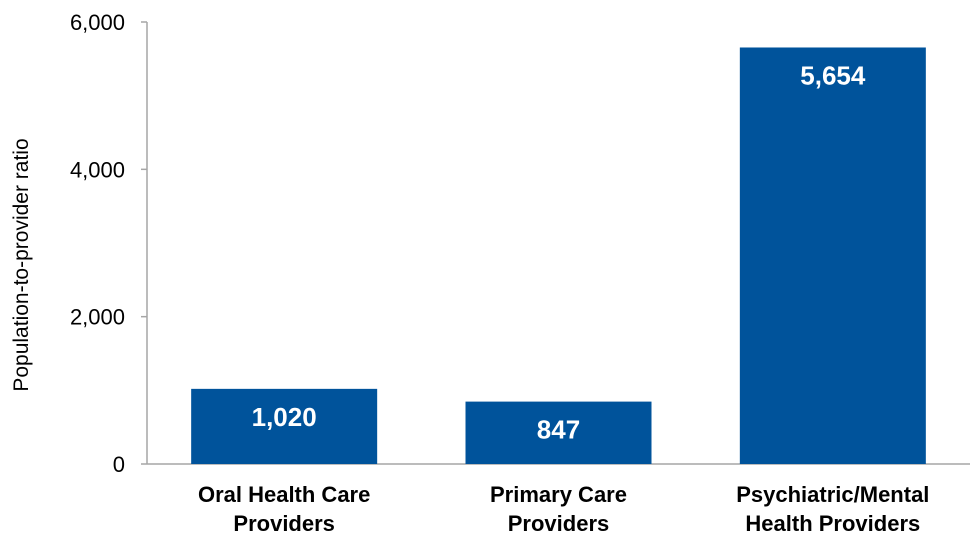 This screenshot has height=535, width=973. I want to click on bar-value-label: 5,654, so click(833, 75).